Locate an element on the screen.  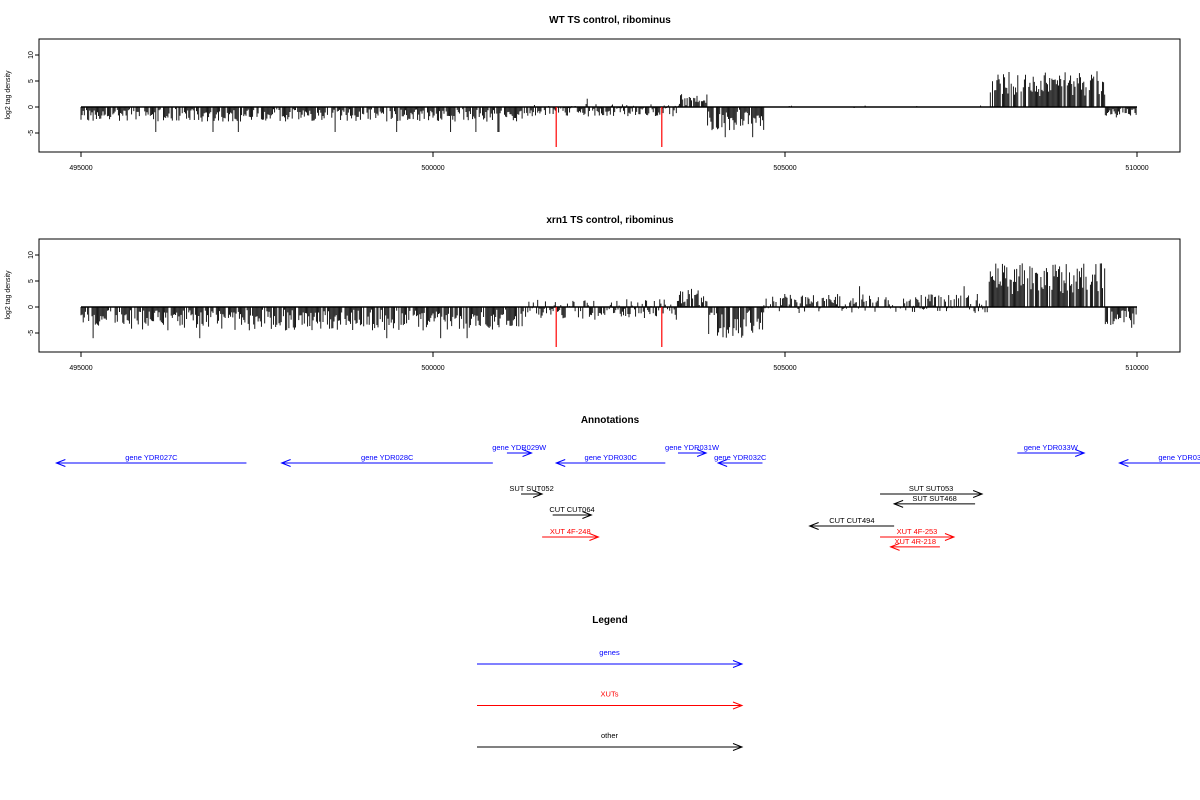
legend-item-other: other is located at coordinates (610, 741).